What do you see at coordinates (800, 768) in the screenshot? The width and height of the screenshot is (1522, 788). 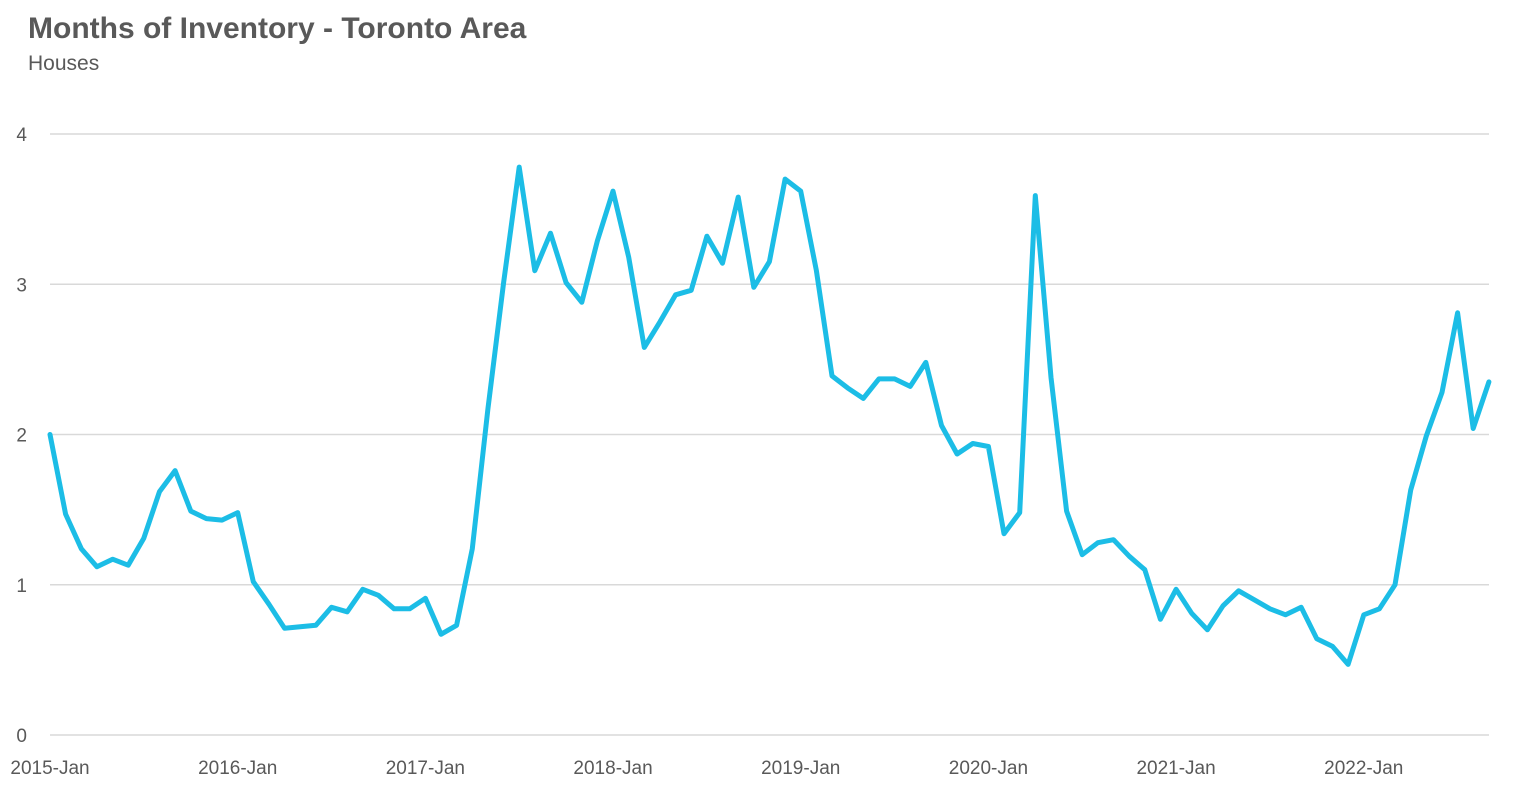 I see `x-tick-label: 2019-Jan` at bounding box center [800, 768].